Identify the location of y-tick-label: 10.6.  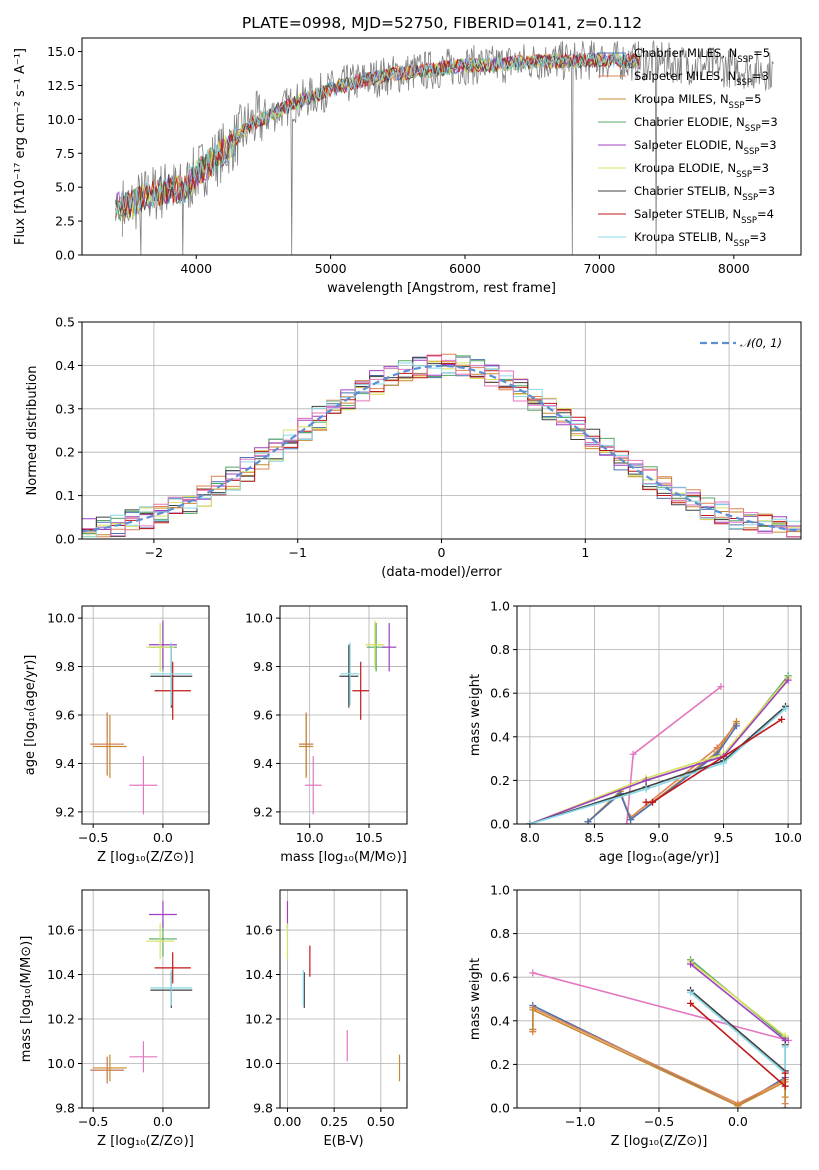
(61, 930).